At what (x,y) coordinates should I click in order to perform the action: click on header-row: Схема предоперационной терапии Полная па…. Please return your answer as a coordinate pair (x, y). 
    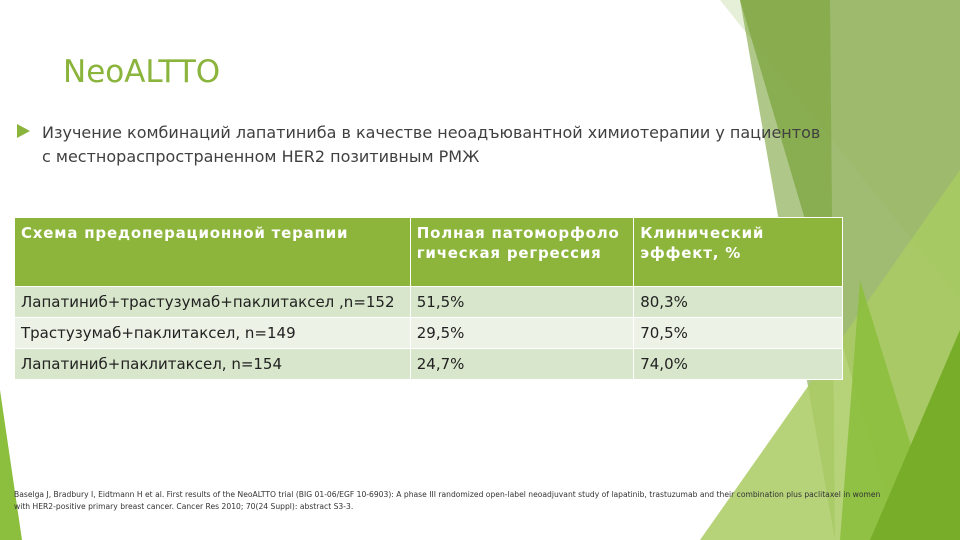
    Looking at the image, I should click on (428, 252).